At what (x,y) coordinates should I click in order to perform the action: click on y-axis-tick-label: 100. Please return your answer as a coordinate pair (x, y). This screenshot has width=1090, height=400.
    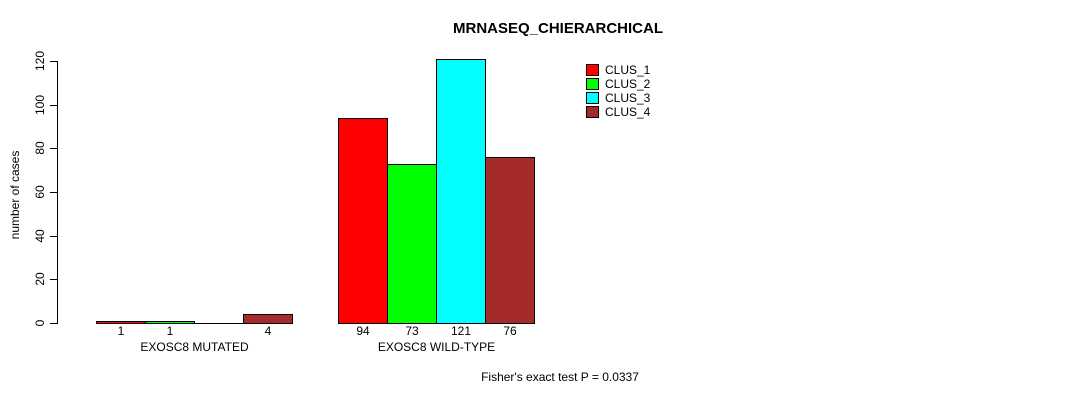
    Looking at the image, I should click on (40, 105).